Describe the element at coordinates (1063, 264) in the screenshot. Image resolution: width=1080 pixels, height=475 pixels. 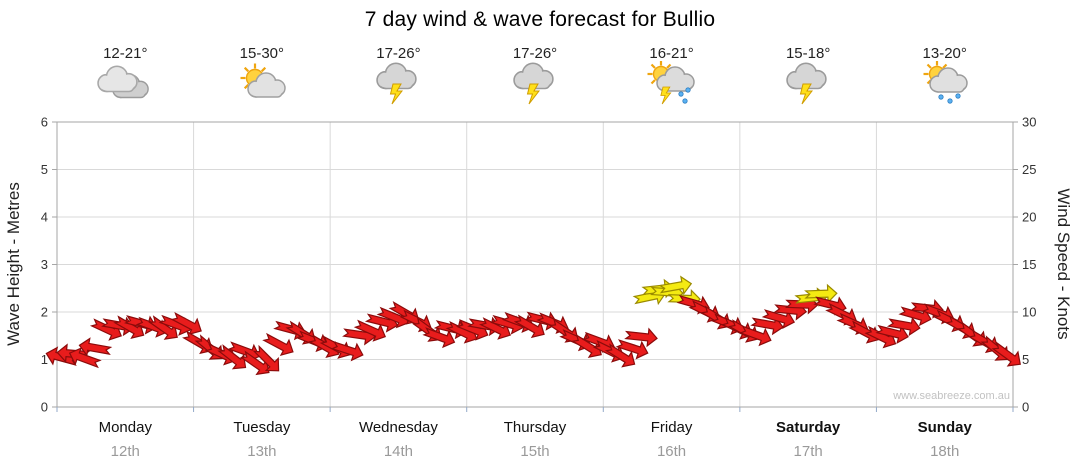
I see `right-axis-label: Wind Speed - Knots` at that location.